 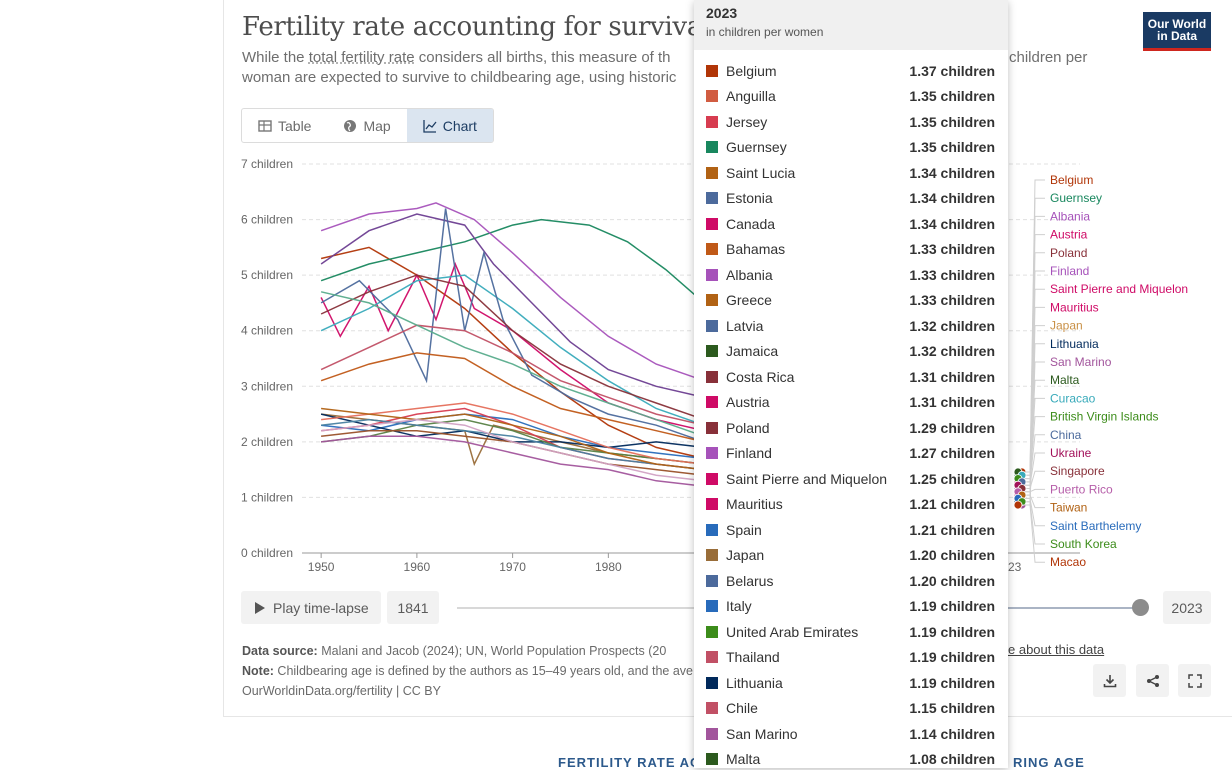 What do you see at coordinates (267, 275) in the screenshot?
I see `y-tick-label: 5 children` at bounding box center [267, 275].